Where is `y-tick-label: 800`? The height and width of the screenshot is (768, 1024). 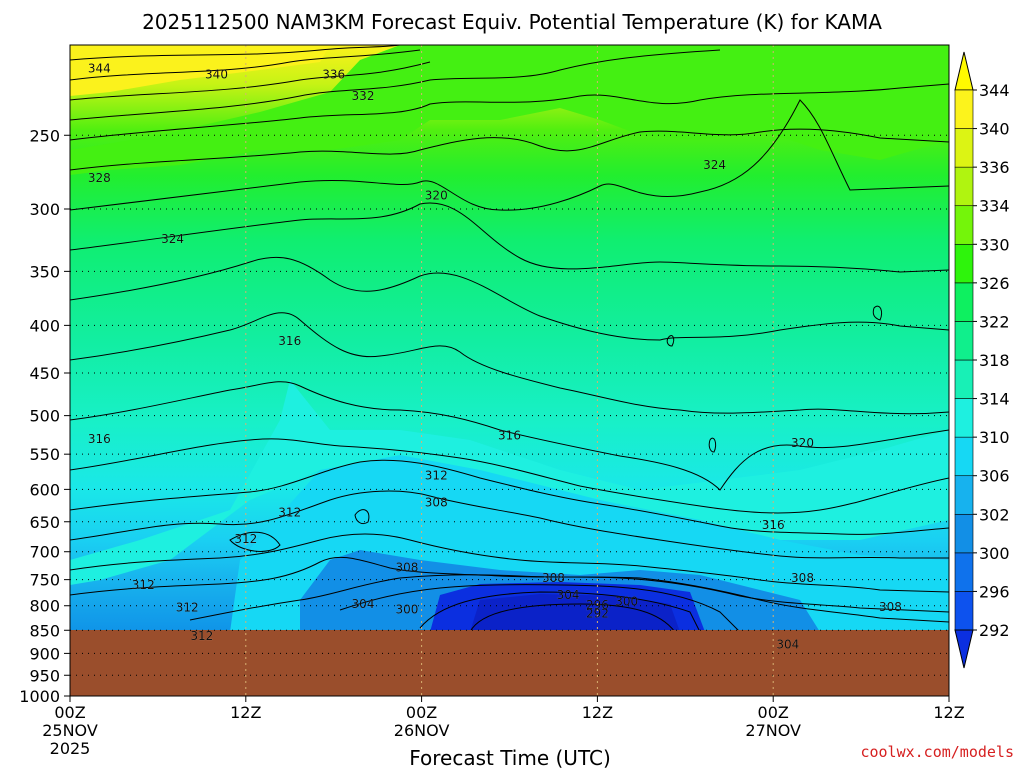
y-tick-label: 800 is located at coordinates (44, 606).